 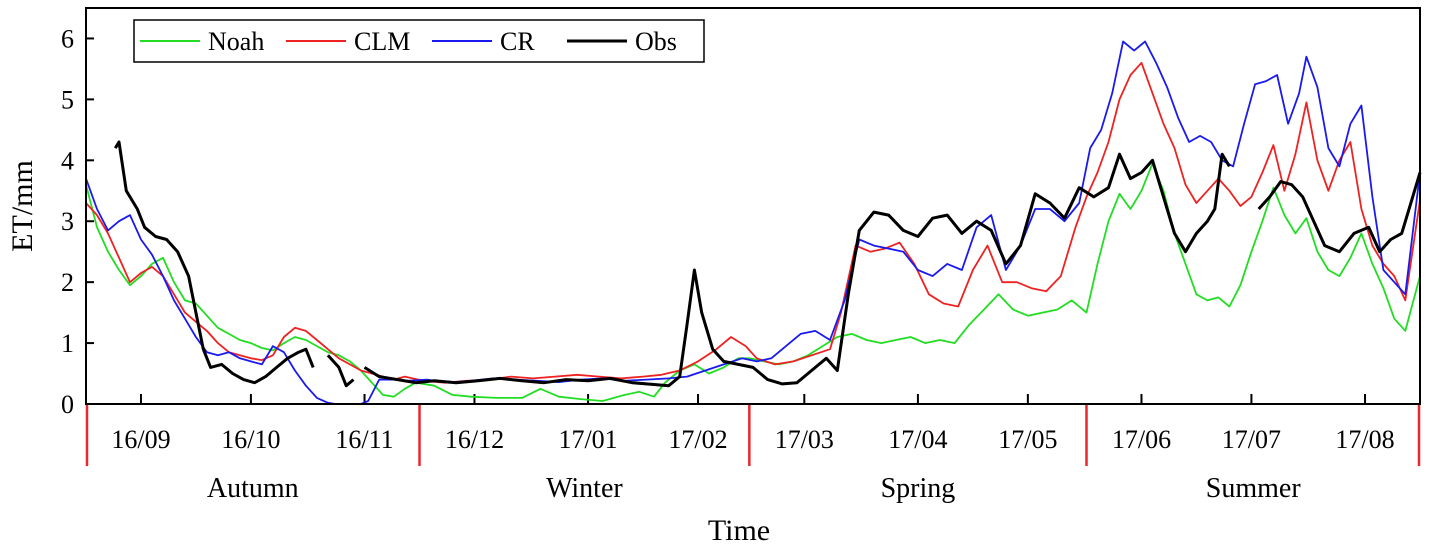 What do you see at coordinates (804, 439) in the screenshot?
I see `x-tick-label: 17/03` at bounding box center [804, 439].